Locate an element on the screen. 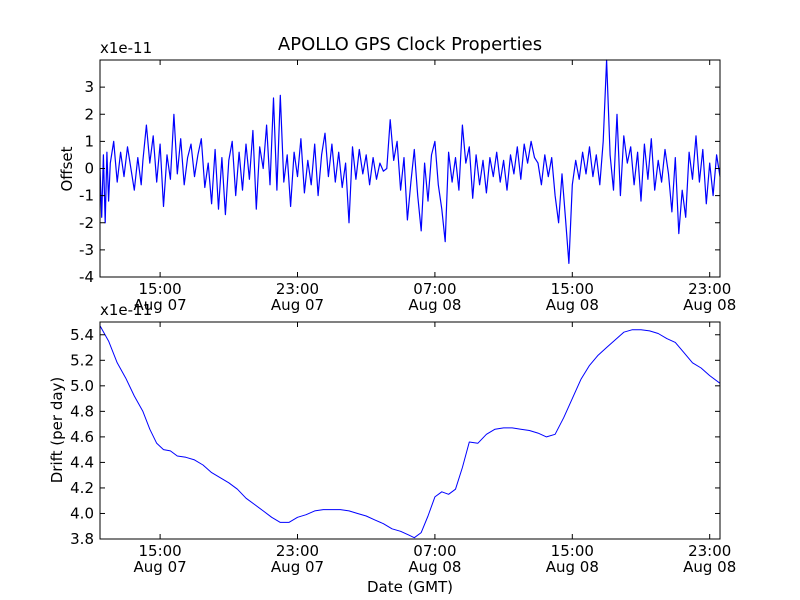  offset-ytick-label: -4 is located at coordinates (86, 277).